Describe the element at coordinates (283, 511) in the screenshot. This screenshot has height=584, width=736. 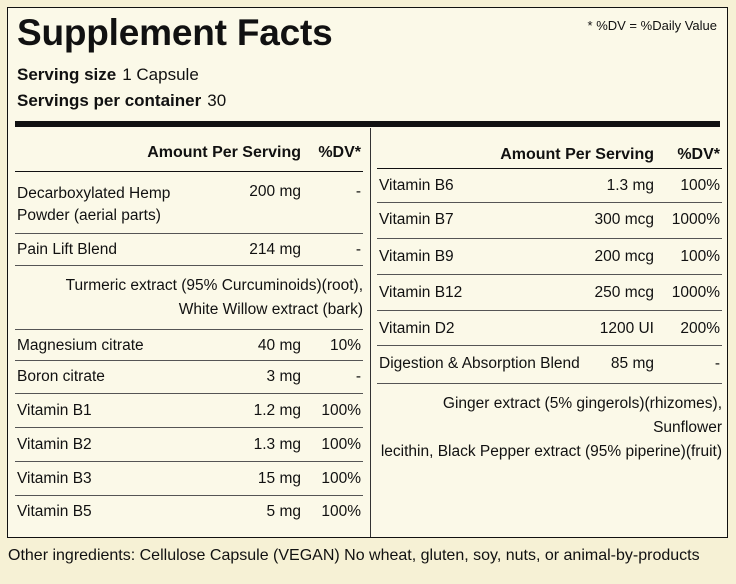
I see `nutrient-amount: 5 mg` at that location.